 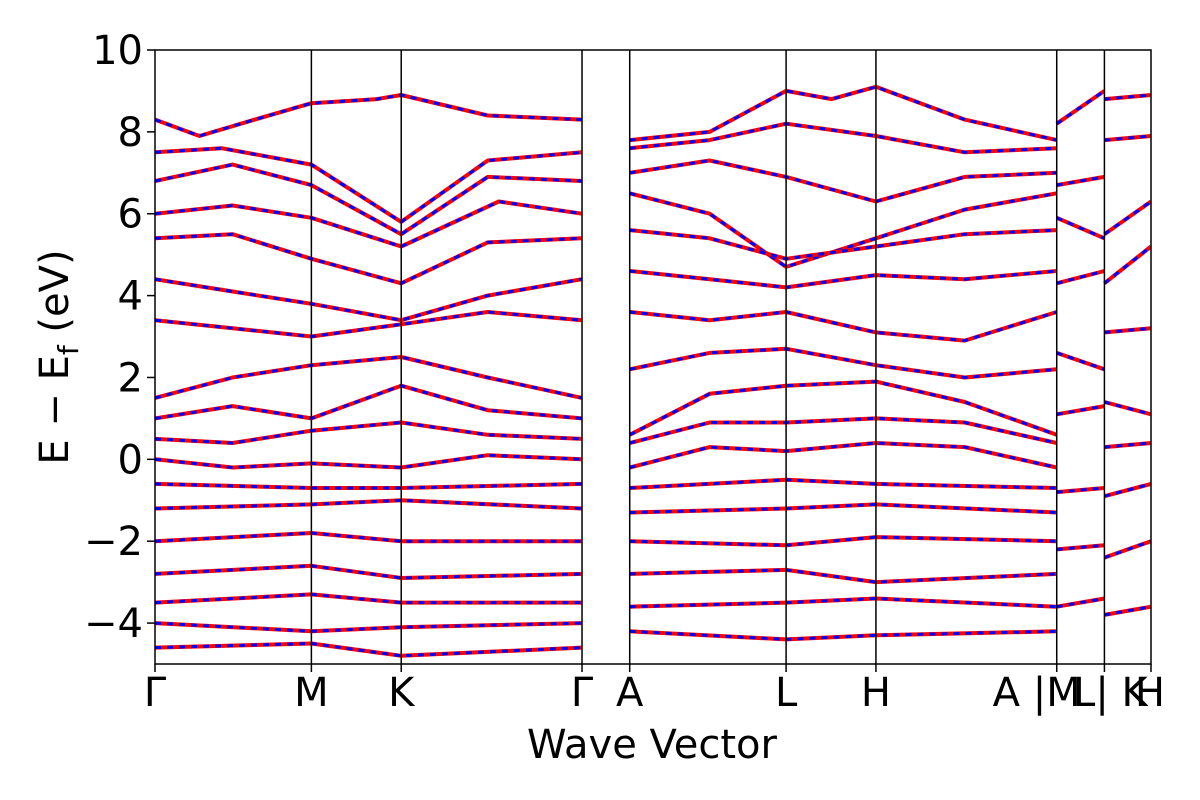 What do you see at coordinates (113, 624) in the screenshot?
I see `y-tick-label: −4` at bounding box center [113, 624].